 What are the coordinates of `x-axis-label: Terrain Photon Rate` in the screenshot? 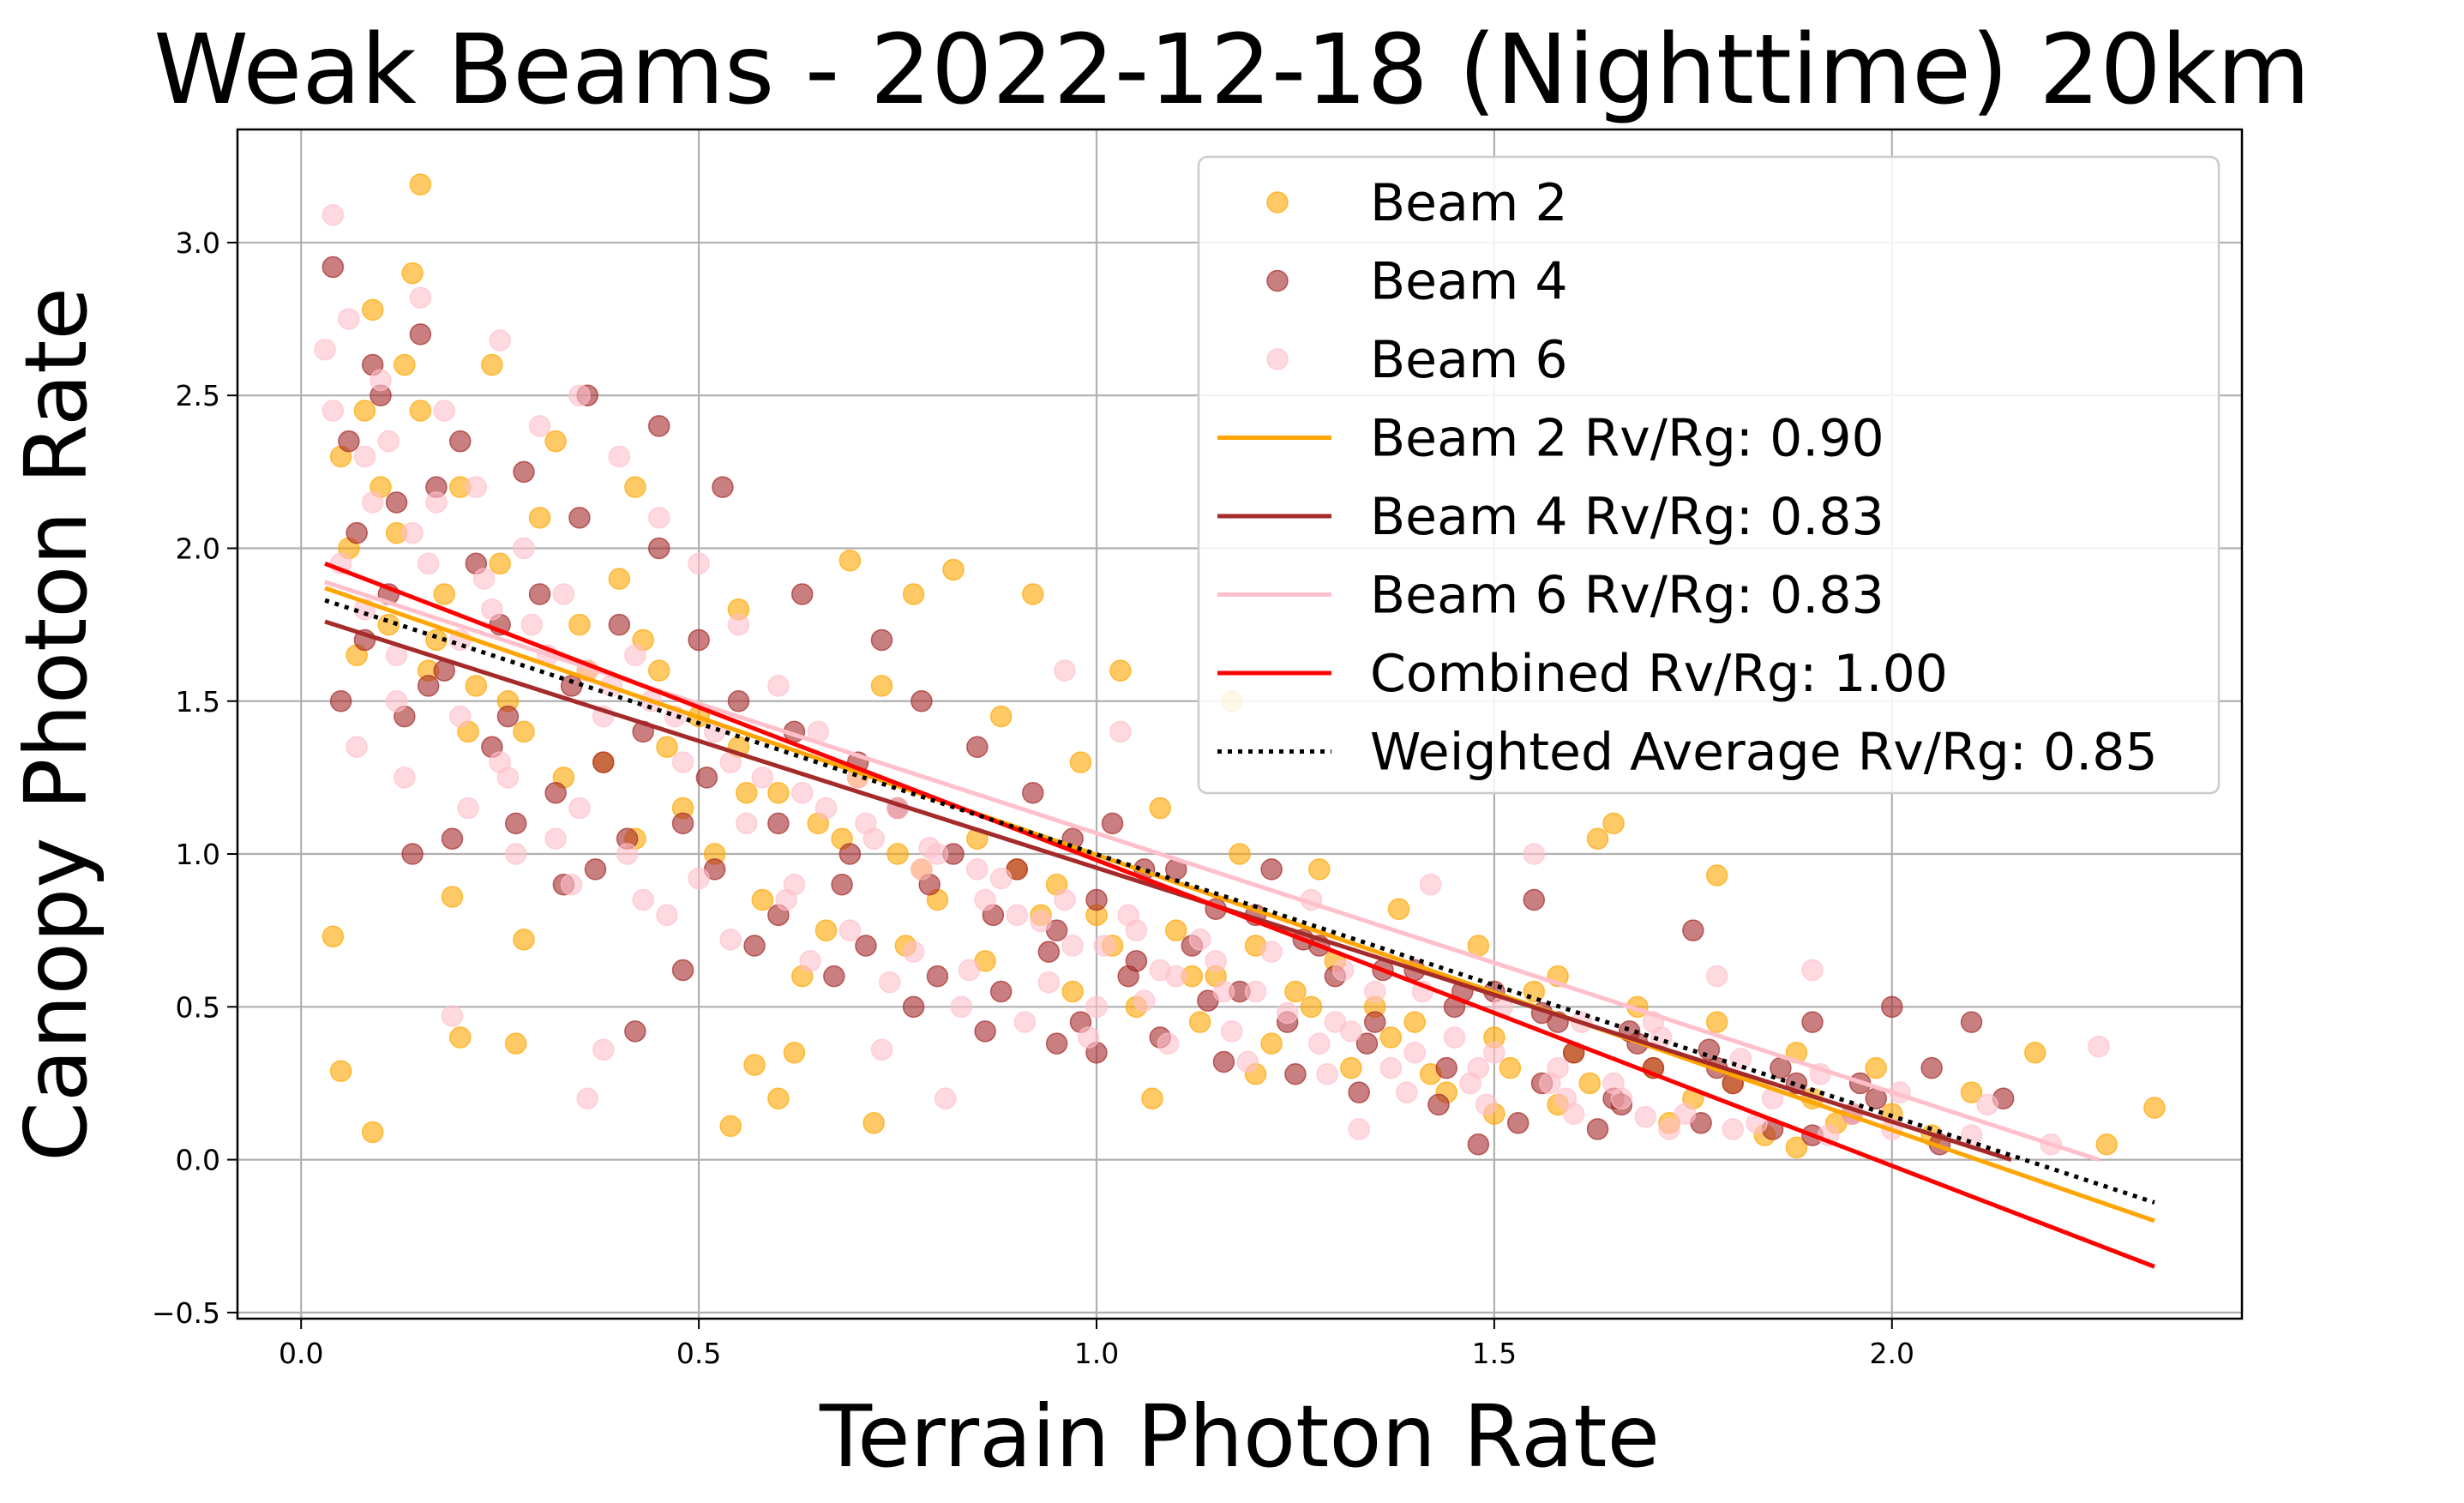 It's located at (1239, 1436).